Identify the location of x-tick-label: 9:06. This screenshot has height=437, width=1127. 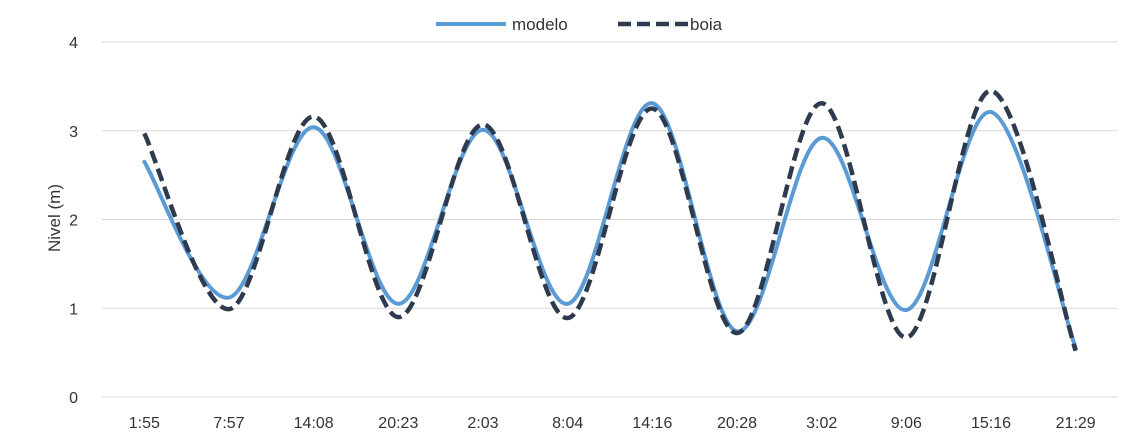
(906, 423).